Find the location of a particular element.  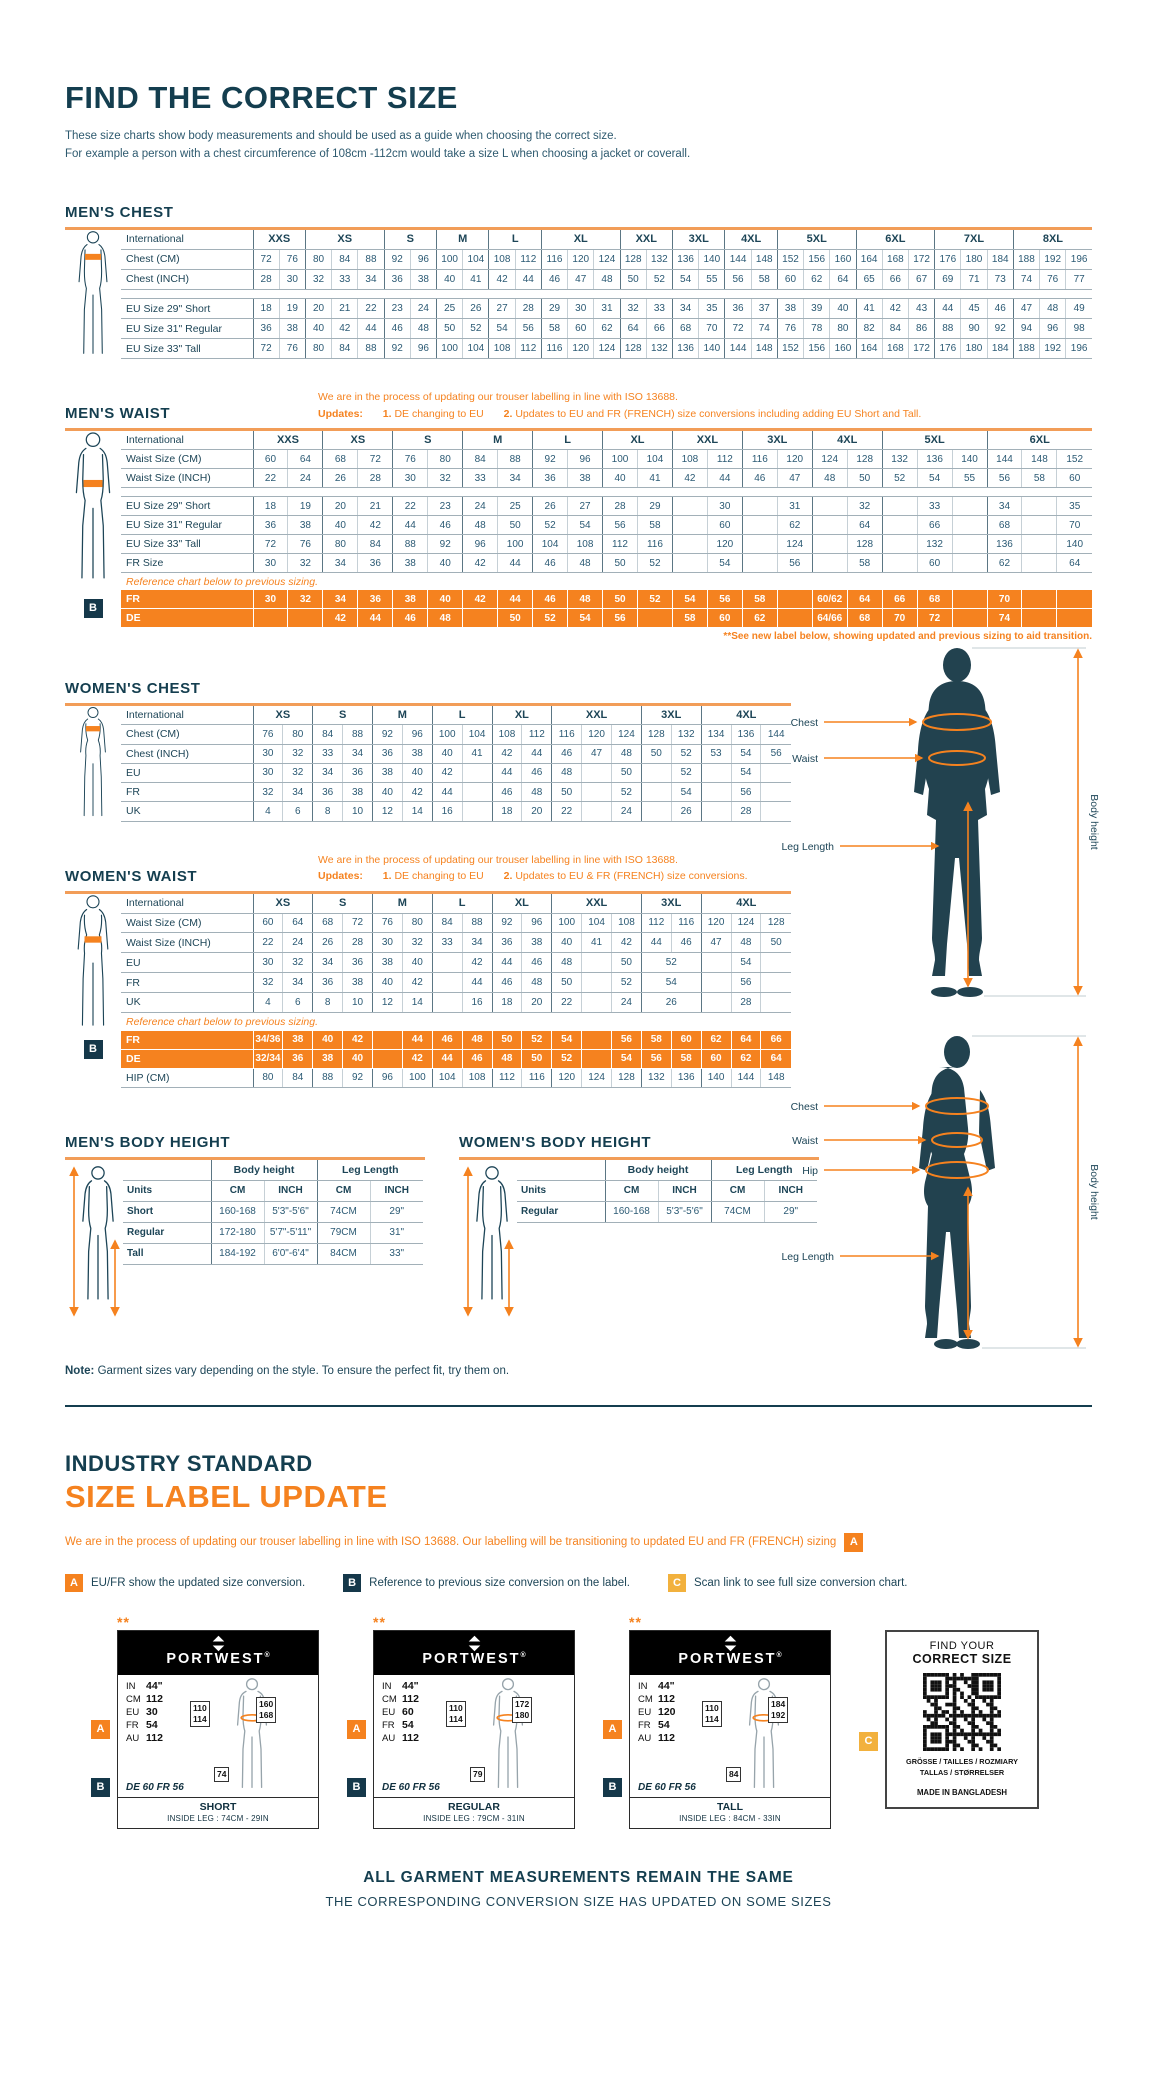

size-cell: 116 is located at coordinates (654, 544).